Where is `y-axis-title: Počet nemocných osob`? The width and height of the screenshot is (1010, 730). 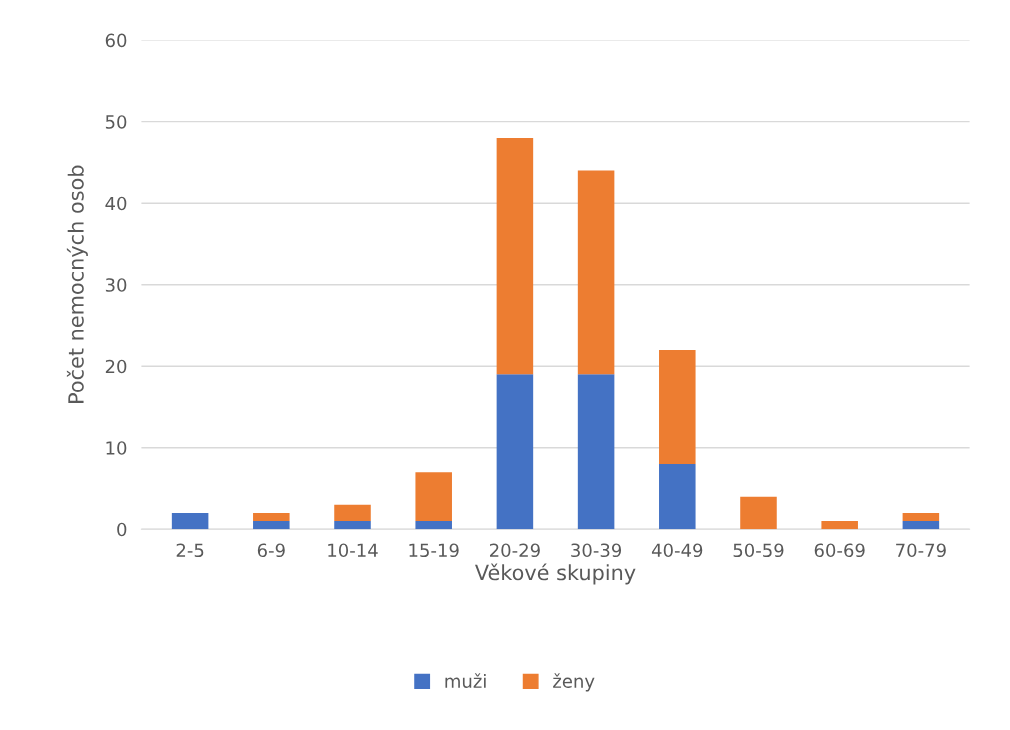 y-axis-title: Počet nemocných osob is located at coordinates (77, 284).